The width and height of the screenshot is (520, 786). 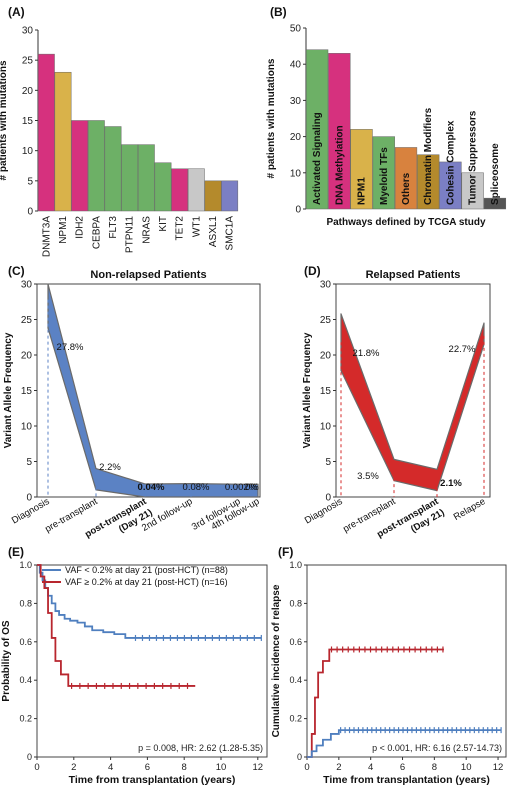 What do you see at coordinates (70, 347) in the screenshot?
I see `value-label: 27.8%` at bounding box center [70, 347].